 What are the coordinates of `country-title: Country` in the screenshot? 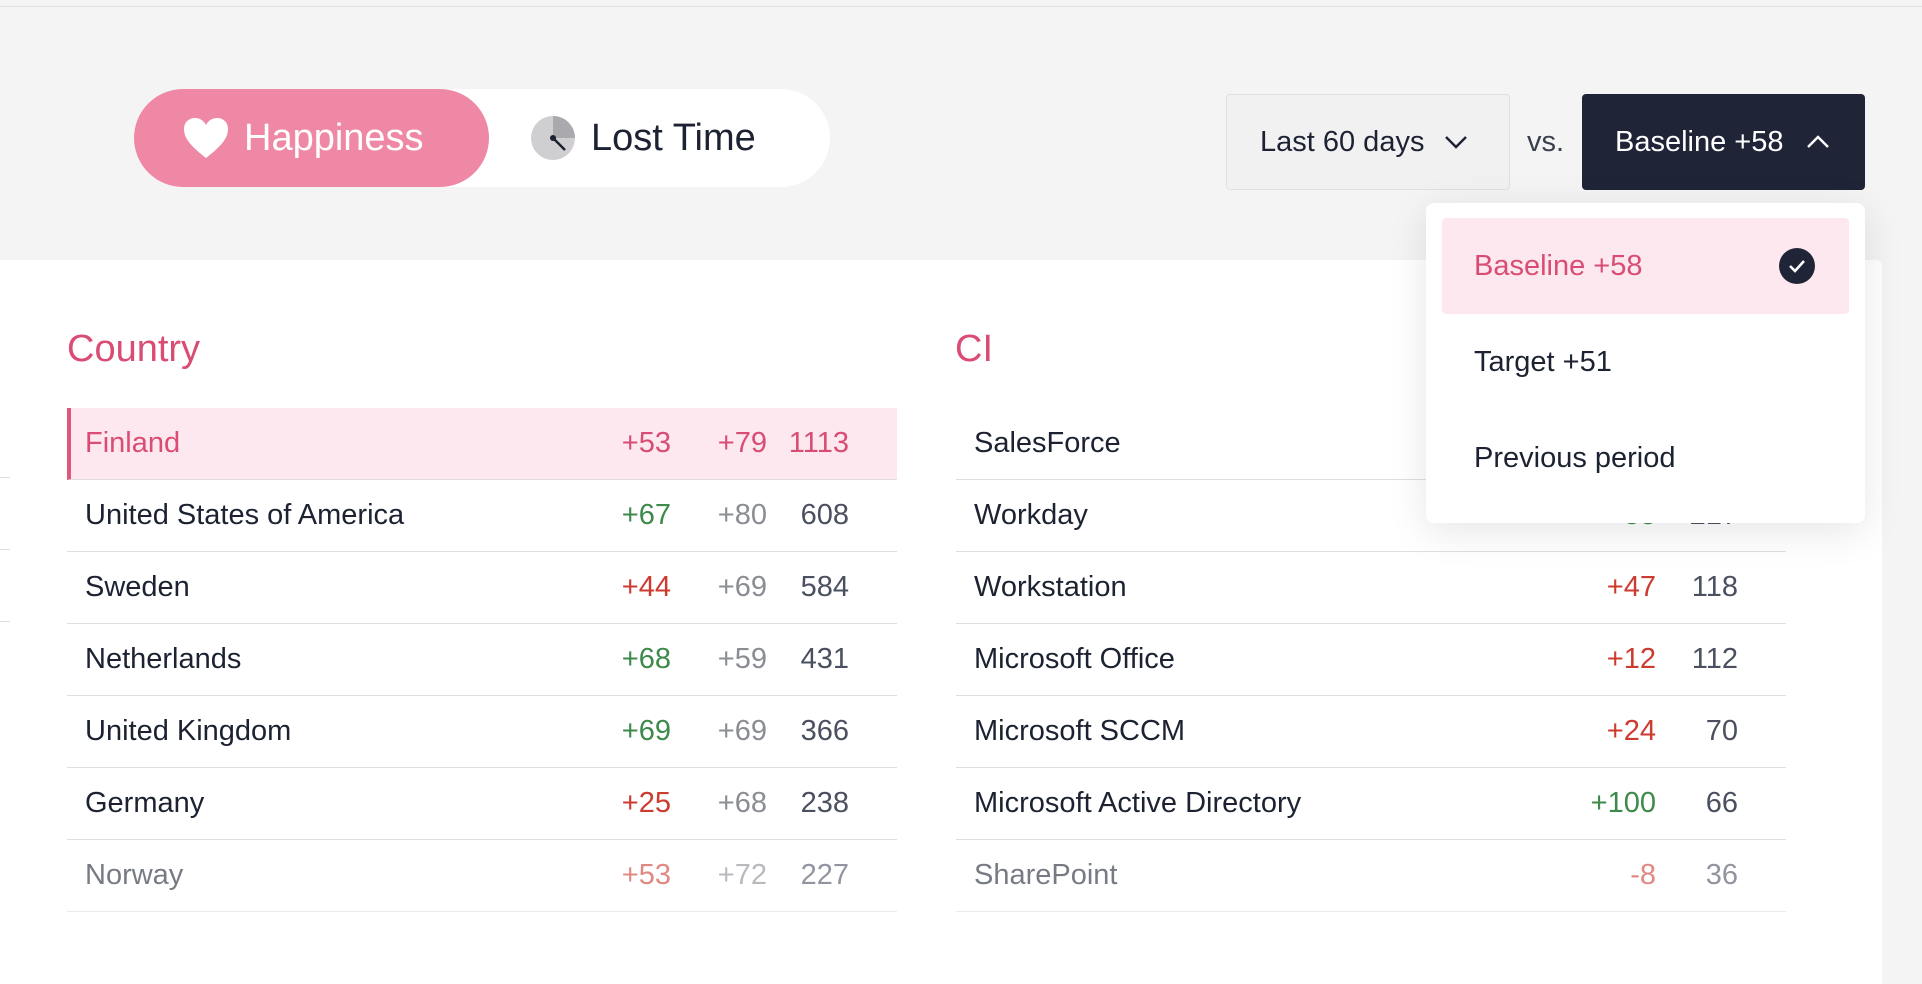 It's located at (134, 349).